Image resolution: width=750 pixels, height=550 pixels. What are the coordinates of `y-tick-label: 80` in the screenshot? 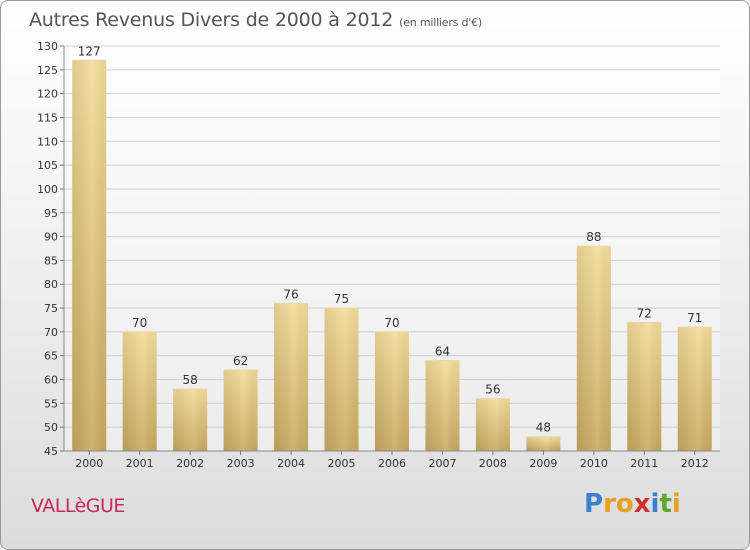 It's located at (51, 284).